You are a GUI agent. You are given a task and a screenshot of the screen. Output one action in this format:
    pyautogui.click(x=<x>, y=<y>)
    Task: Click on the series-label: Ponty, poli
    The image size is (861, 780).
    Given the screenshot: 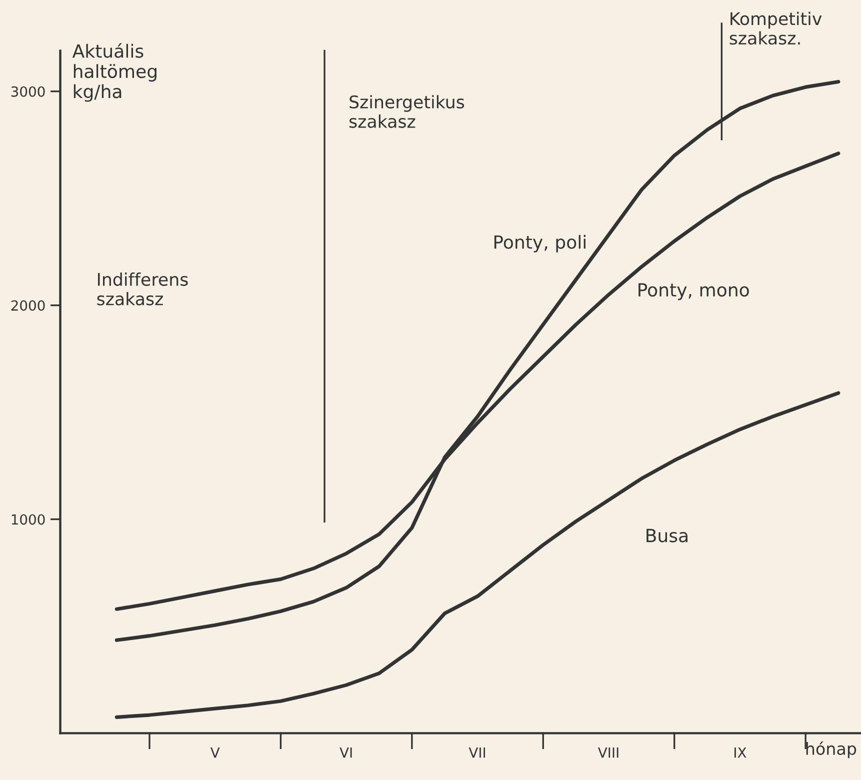 What is the action you would take?
    pyautogui.click(x=540, y=243)
    